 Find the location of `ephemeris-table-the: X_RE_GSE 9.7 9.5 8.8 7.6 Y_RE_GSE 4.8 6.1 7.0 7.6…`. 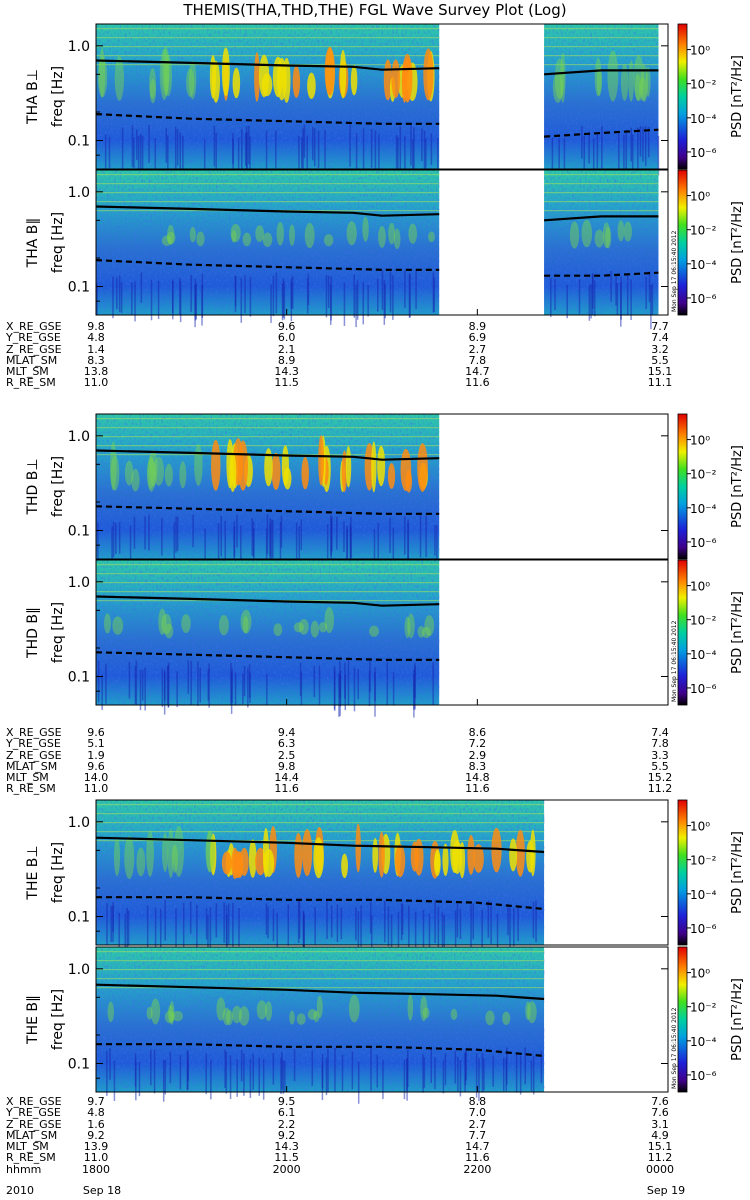

ephemeris-table-the: X_RE_GSE 9.7 9.5 8.8 7.6 Y_RE_GSE 4.8 6.1 7.0 7.6… is located at coordinates (375, 1135).